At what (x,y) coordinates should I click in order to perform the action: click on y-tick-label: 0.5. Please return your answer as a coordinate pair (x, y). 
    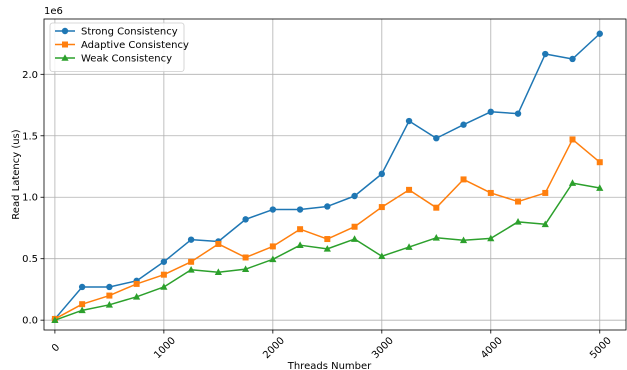
    Looking at the image, I should click on (30, 259).